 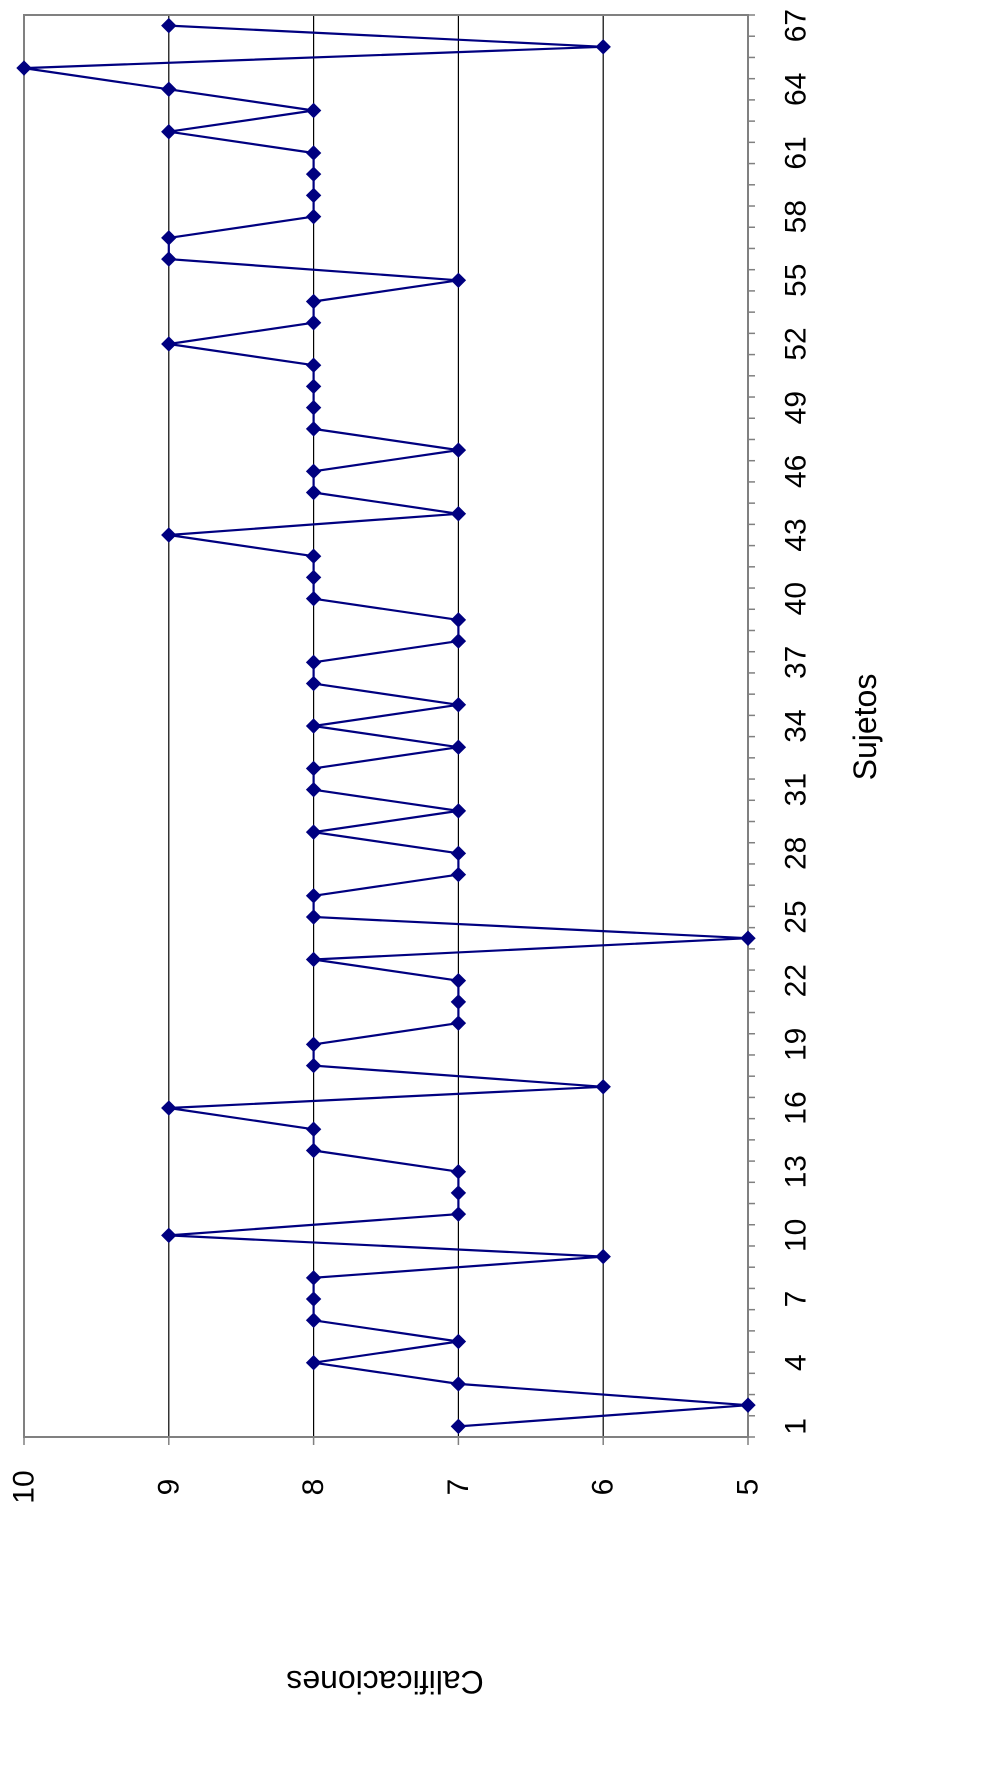 I want to click on x-tick-label: 4, so click(x=796, y=1362).